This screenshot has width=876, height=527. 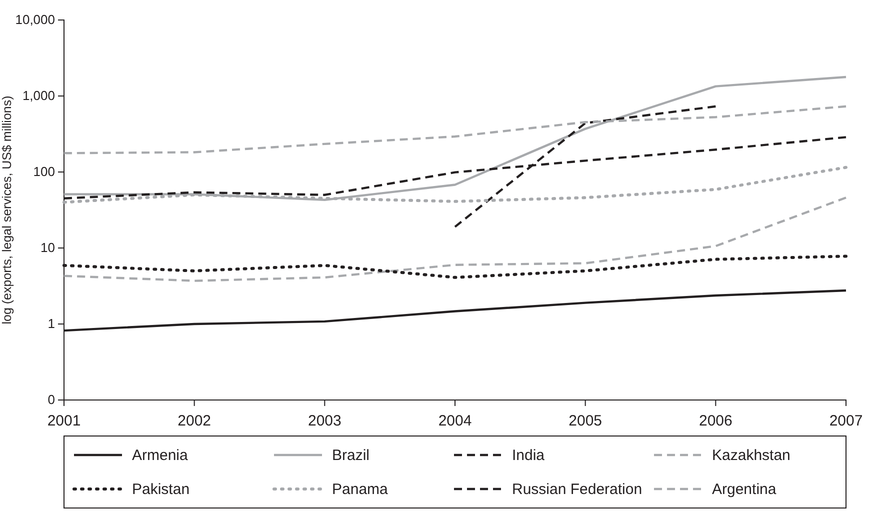 I want to click on legend-label: Kazakhstan, so click(x=751, y=455).